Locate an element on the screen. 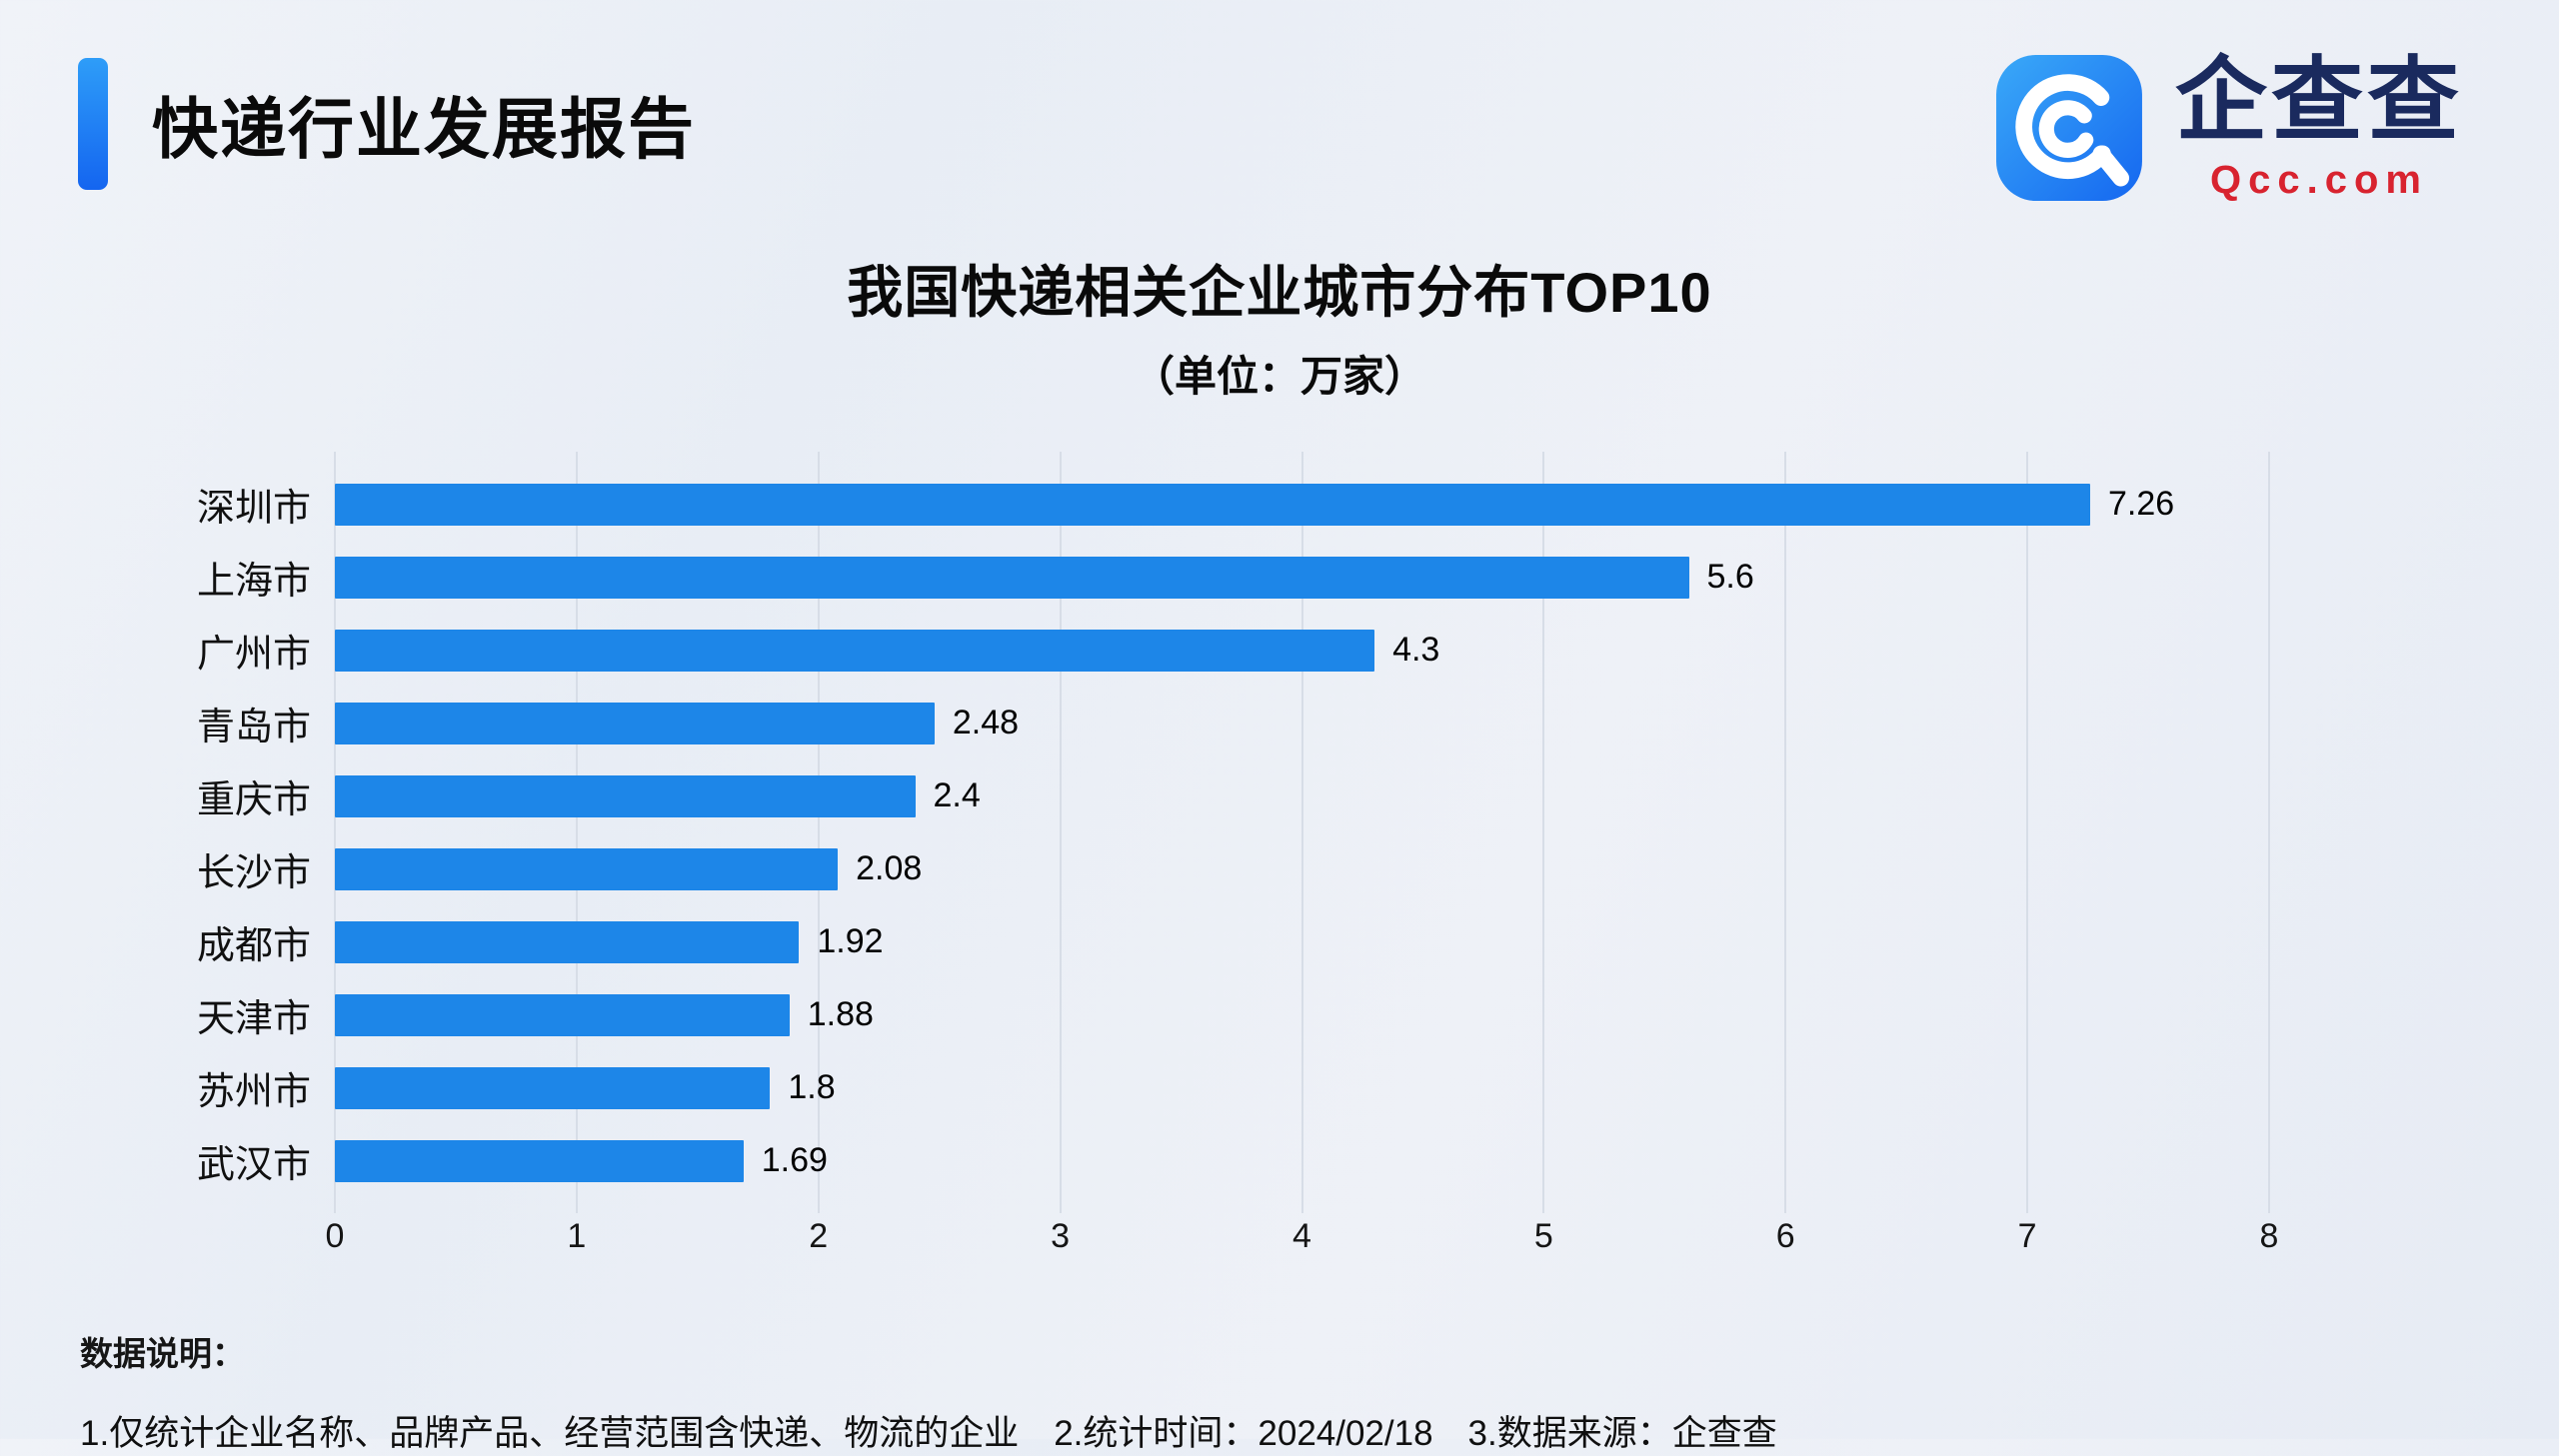 The height and width of the screenshot is (1456, 2559). category-label: 长沙市 is located at coordinates (253, 873).